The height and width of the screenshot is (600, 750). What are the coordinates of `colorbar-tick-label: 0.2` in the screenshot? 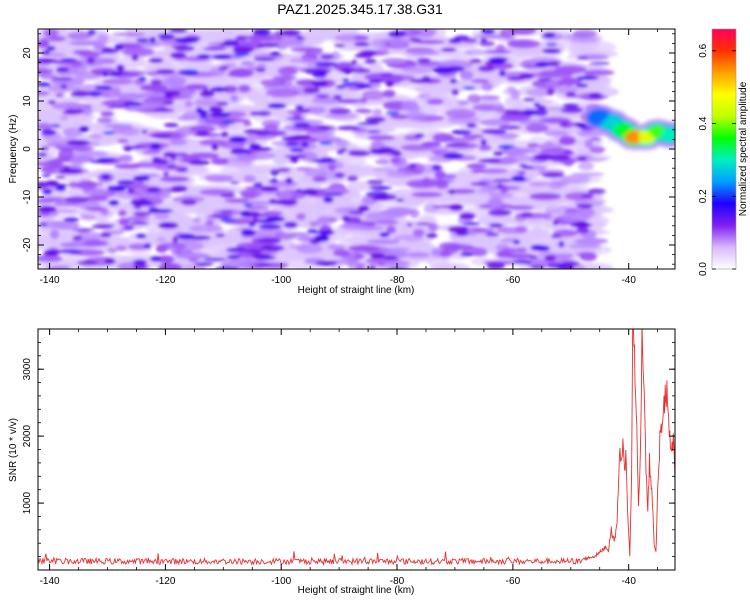 It's located at (703, 196).